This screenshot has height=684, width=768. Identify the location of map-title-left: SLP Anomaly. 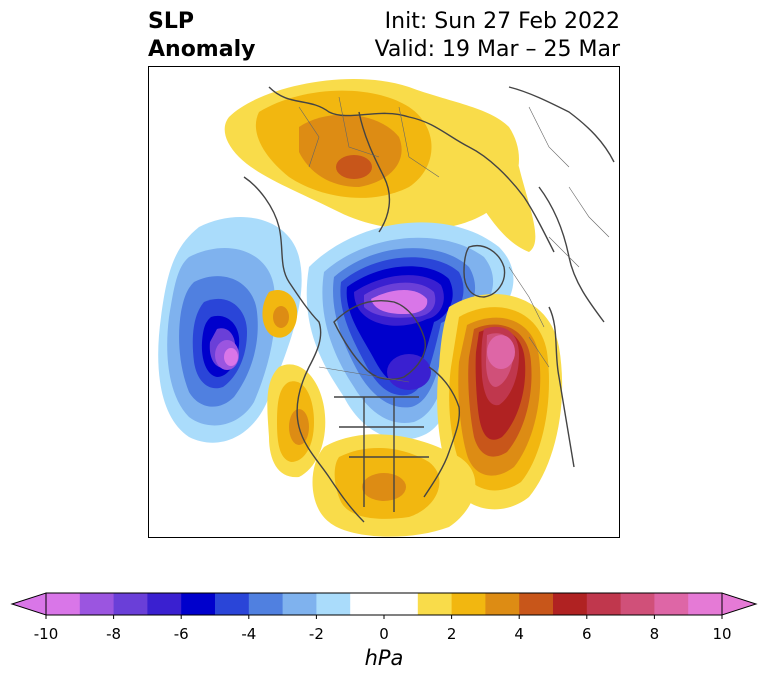
(201, 36).